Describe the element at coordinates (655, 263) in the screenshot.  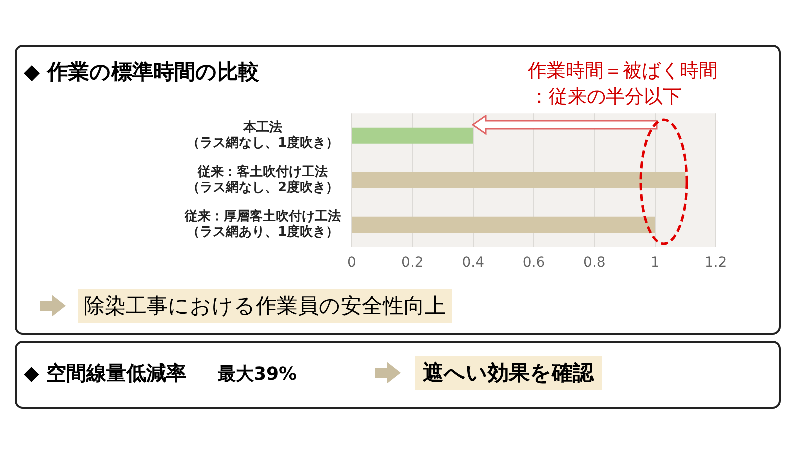
I see `x-tick-label: 1` at that location.